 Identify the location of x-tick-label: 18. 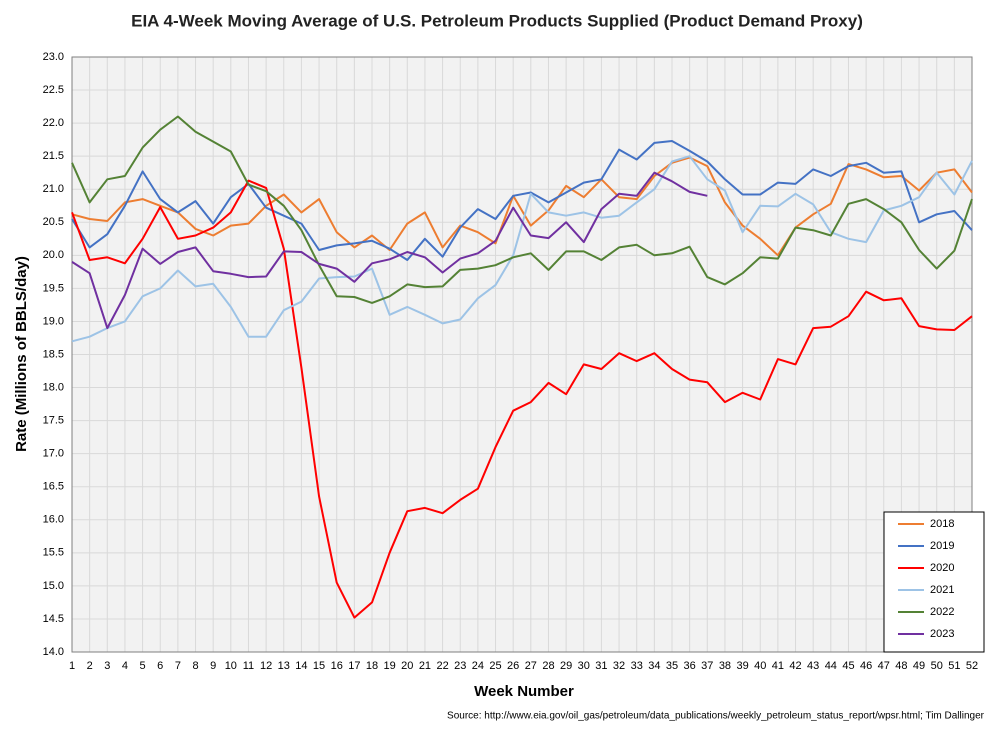
(372, 666).